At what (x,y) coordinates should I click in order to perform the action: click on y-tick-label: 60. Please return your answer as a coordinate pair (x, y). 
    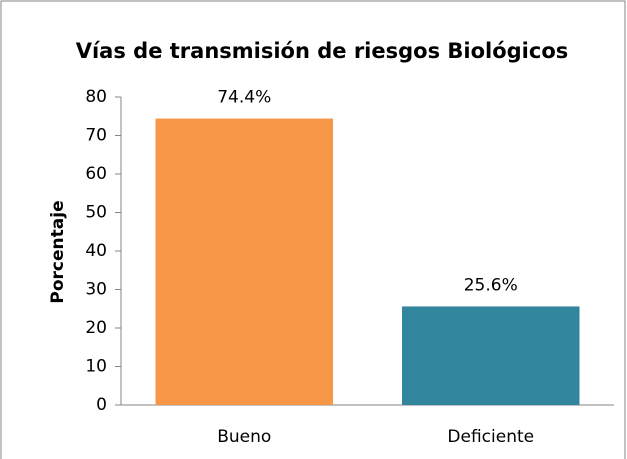
    Looking at the image, I should click on (96, 174).